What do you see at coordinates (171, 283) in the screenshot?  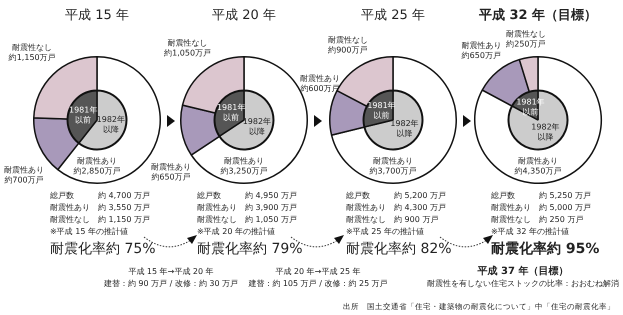 I see `text: 建替：約 90 万戸 / 改修：約 30 万戸` at bounding box center [171, 283].